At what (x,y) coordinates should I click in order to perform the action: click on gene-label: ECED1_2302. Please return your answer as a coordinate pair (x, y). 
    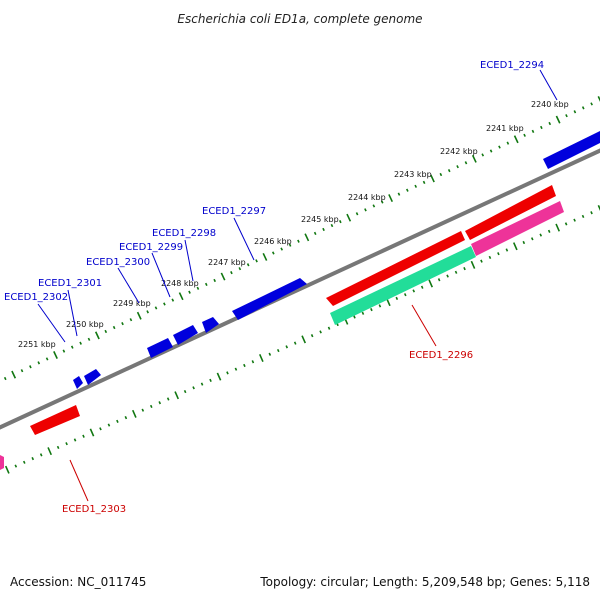
    Looking at the image, I should click on (36, 297).